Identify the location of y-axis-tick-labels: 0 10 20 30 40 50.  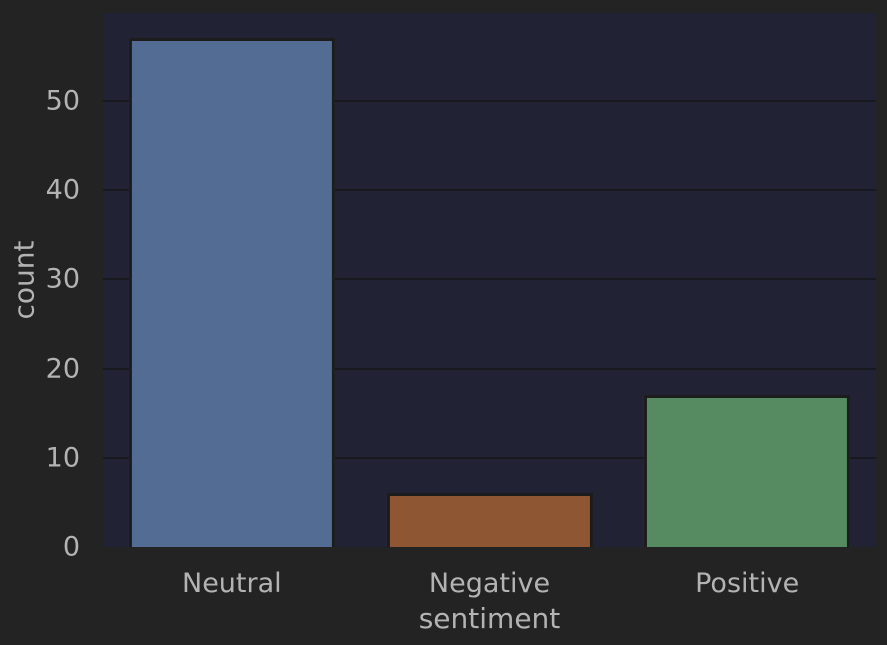
(40, 286).